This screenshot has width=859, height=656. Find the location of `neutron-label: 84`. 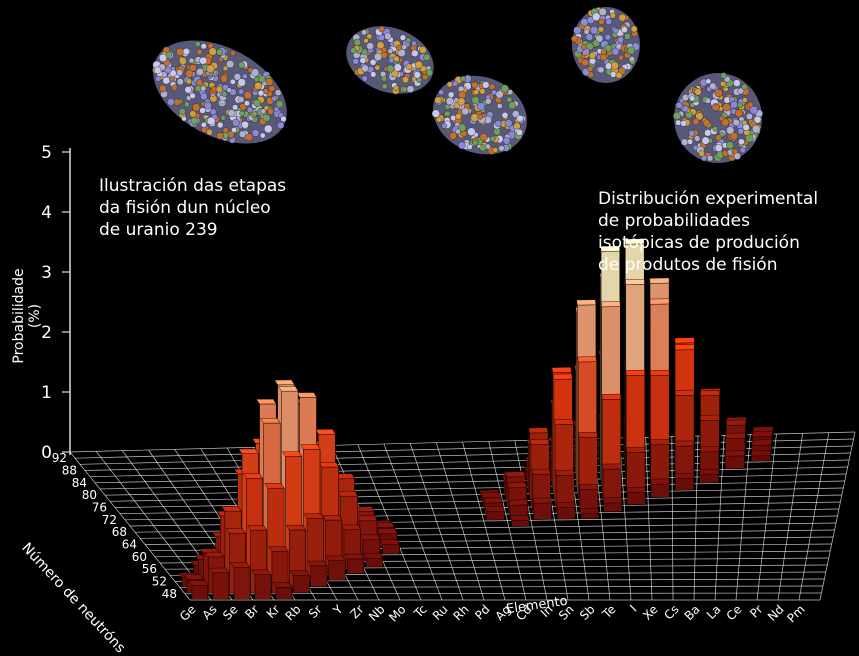

neutron-label: 84 is located at coordinates (79, 483).